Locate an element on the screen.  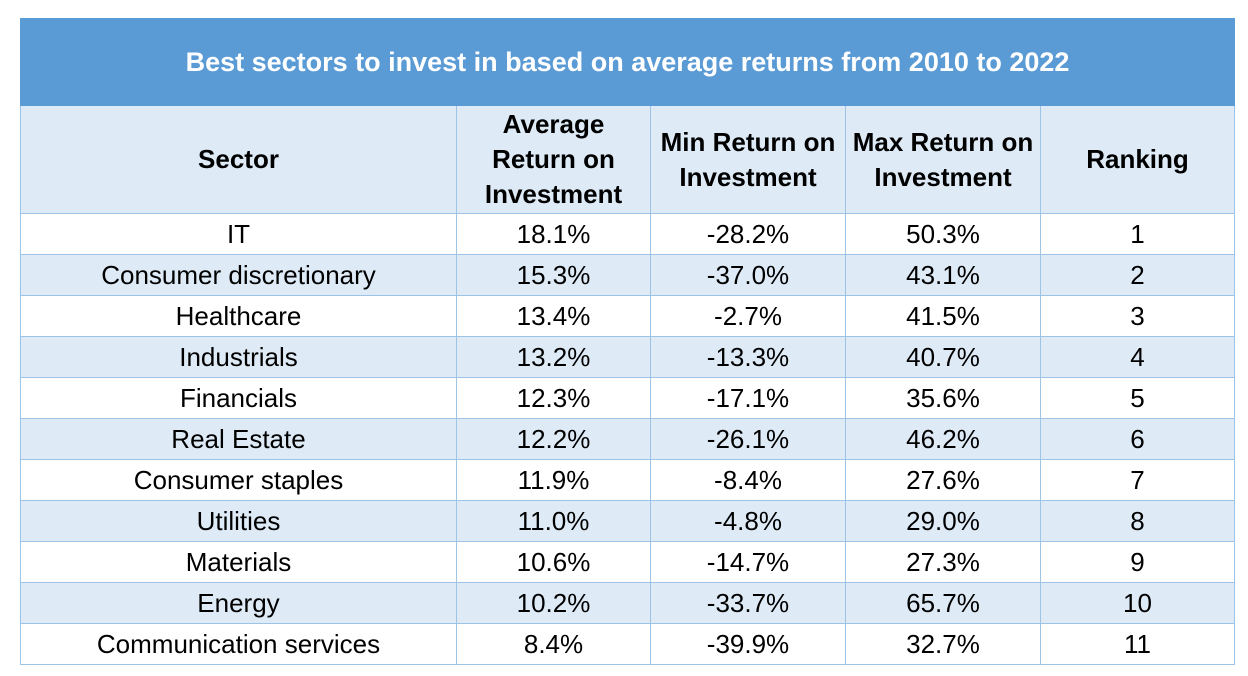
max-return-cell: 65.7% is located at coordinates (943, 603).